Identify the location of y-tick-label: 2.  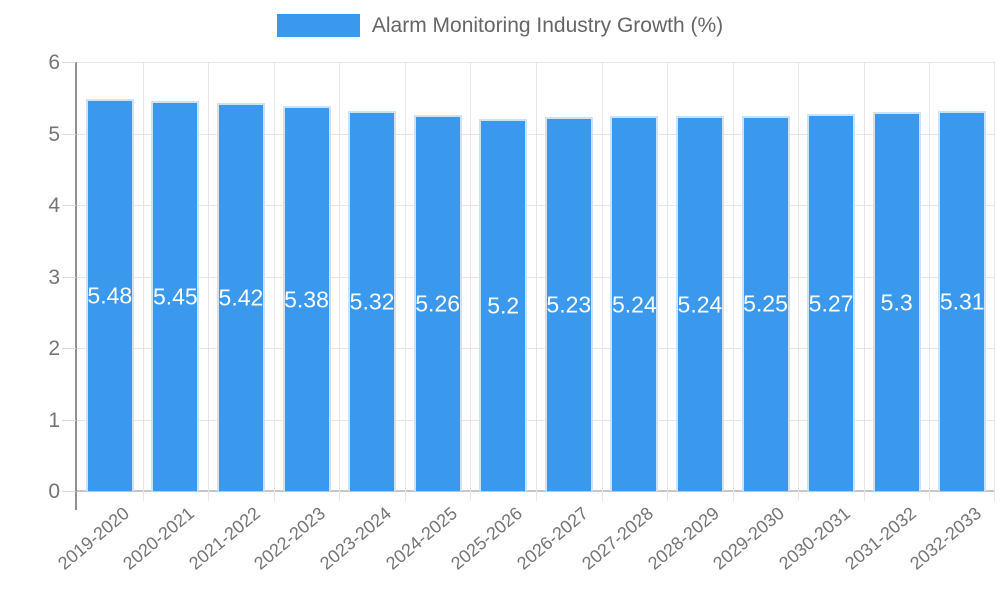
(54, 348).